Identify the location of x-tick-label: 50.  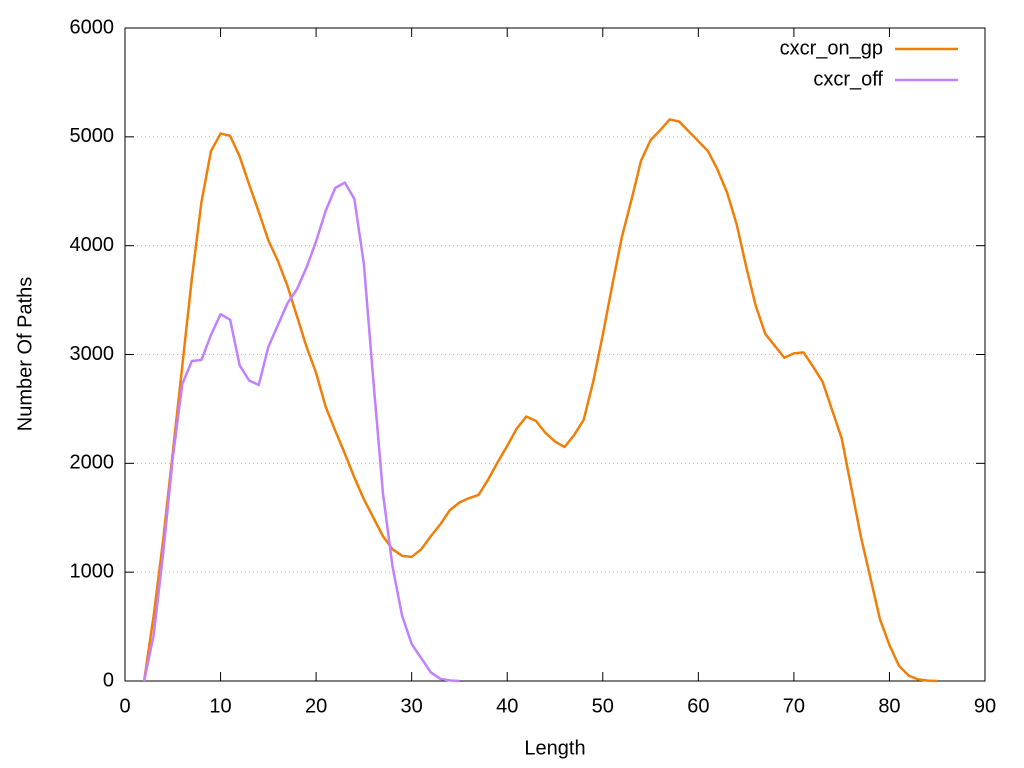
(603, 706).